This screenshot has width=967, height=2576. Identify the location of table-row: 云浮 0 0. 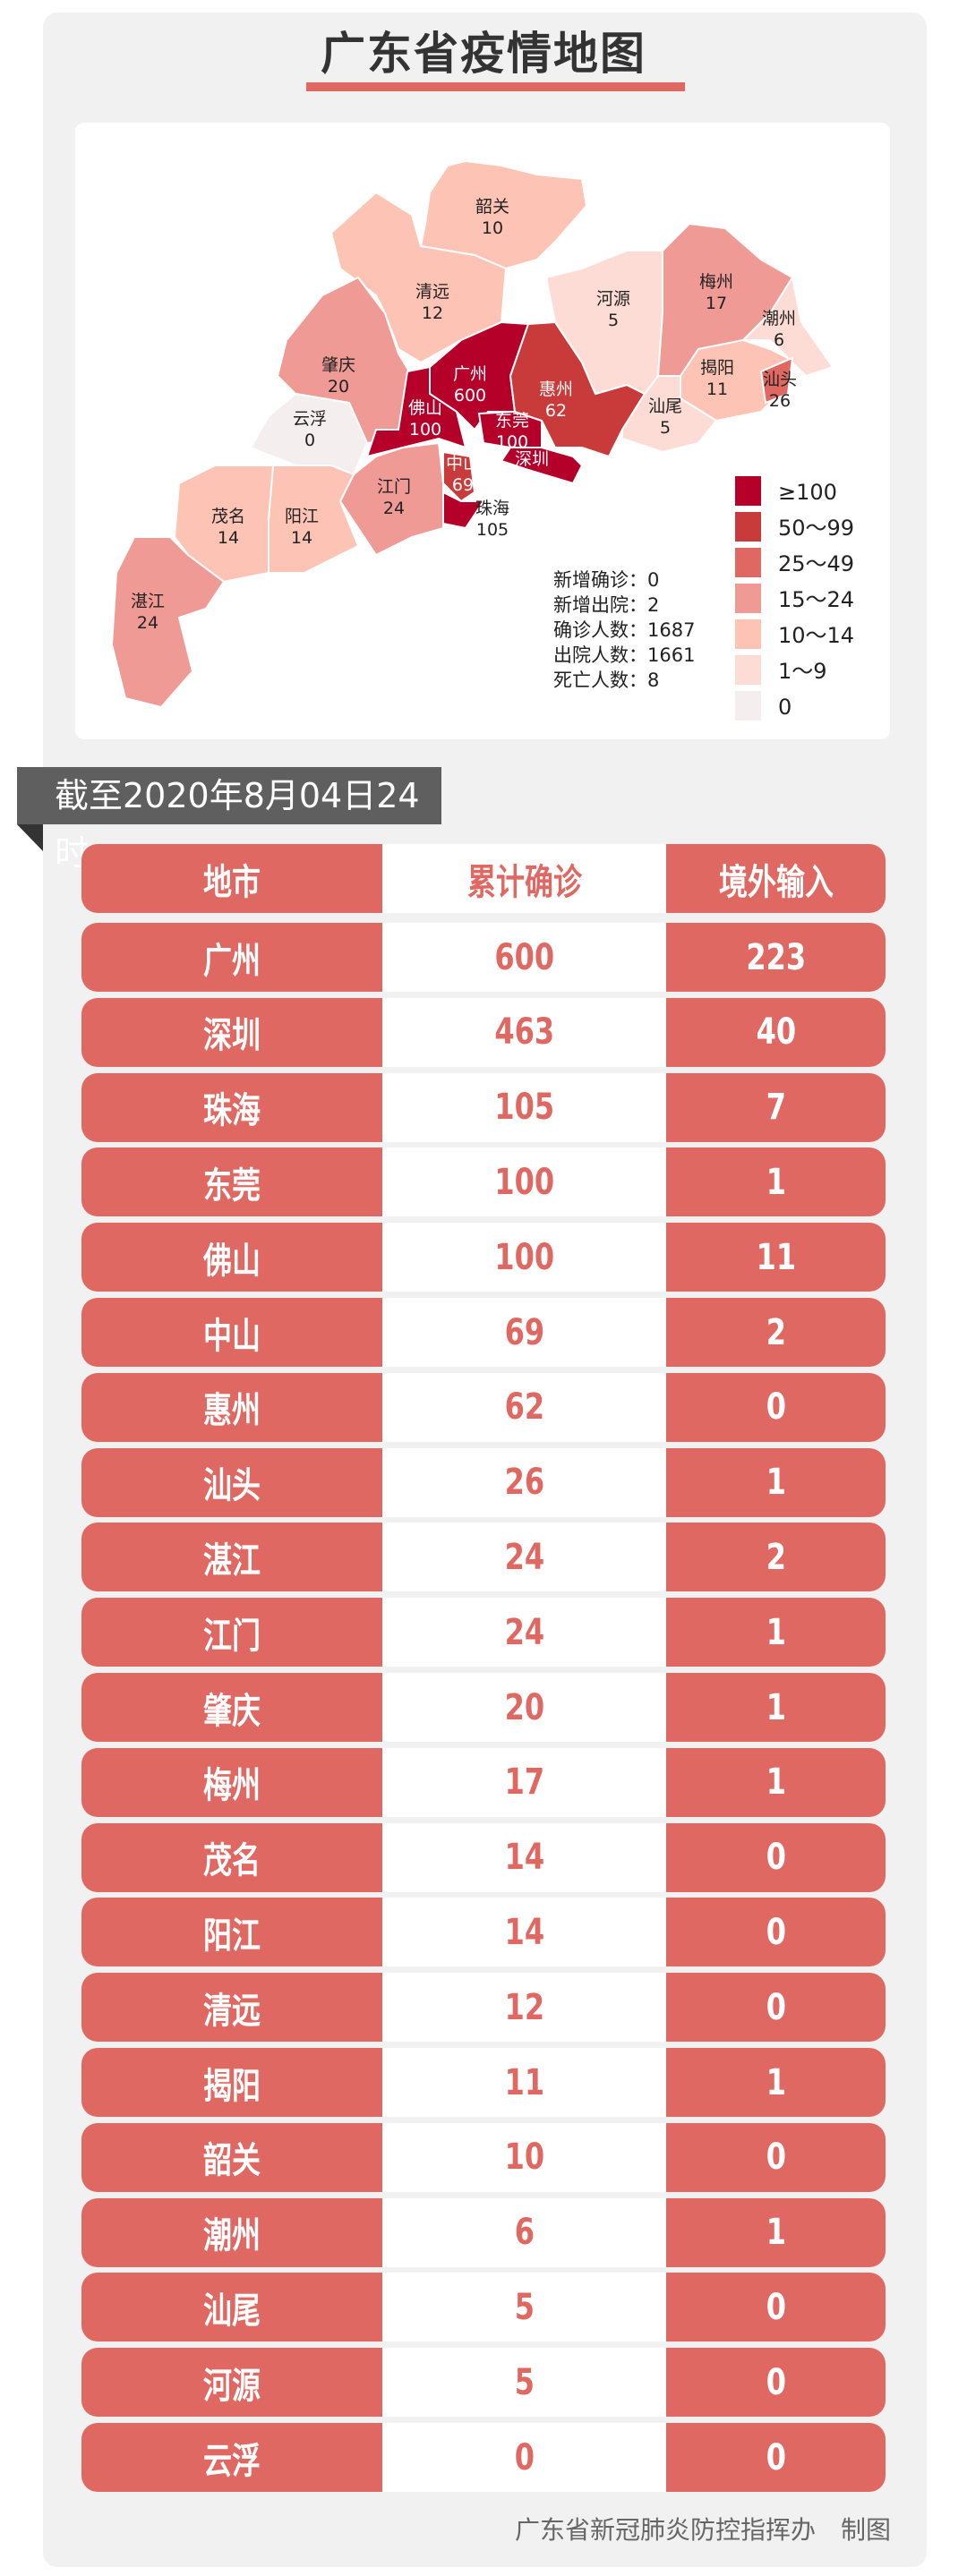
(483, 2457).